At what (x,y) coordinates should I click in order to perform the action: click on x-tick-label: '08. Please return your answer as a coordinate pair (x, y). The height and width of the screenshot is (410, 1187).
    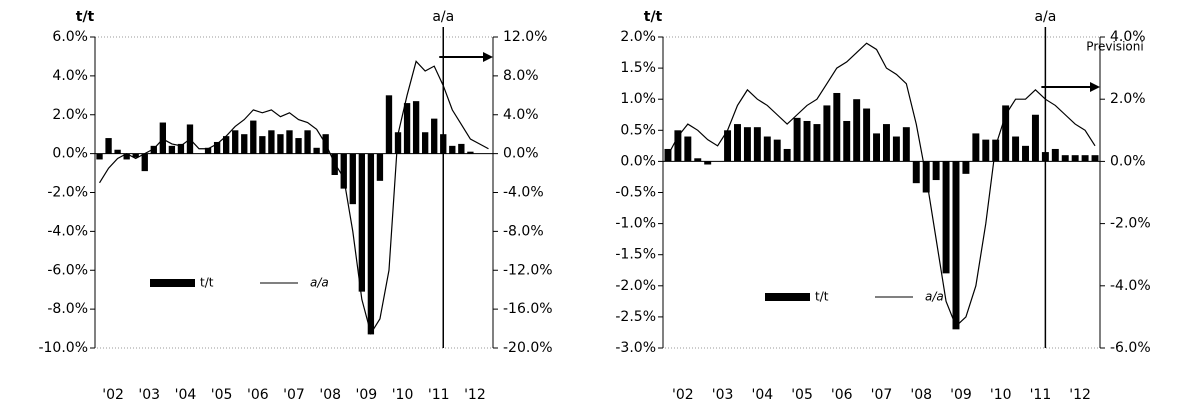
    Looking at the image, I should click on (921, 395).